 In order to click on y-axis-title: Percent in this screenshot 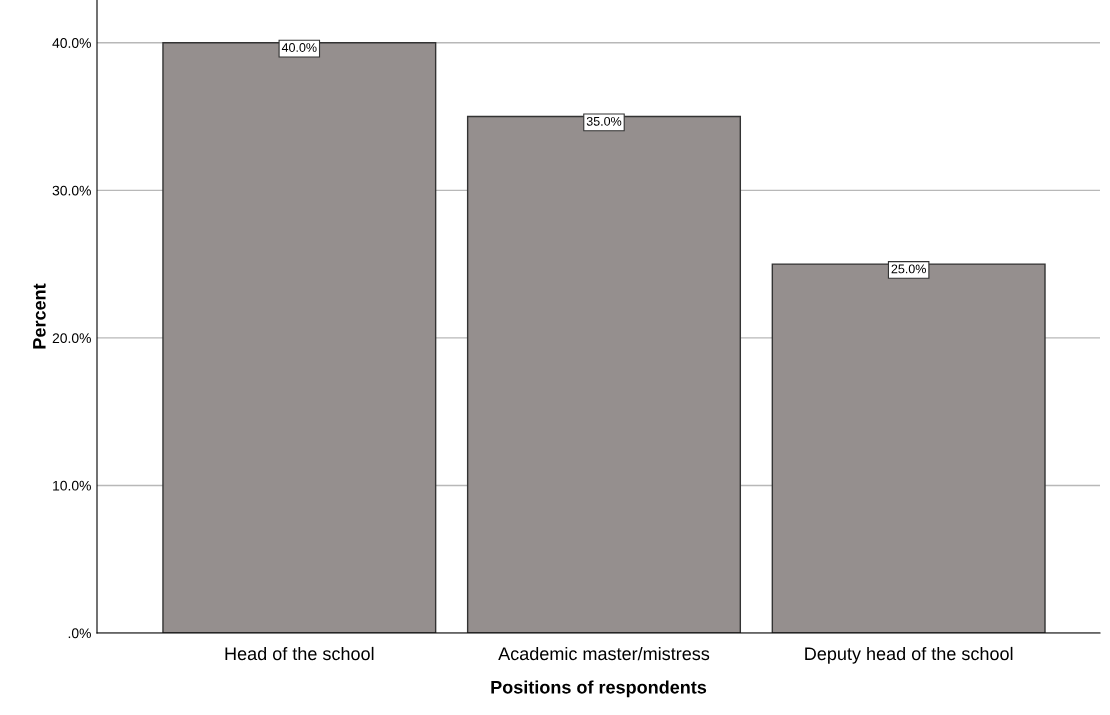, I will do `click(39, 316)`.